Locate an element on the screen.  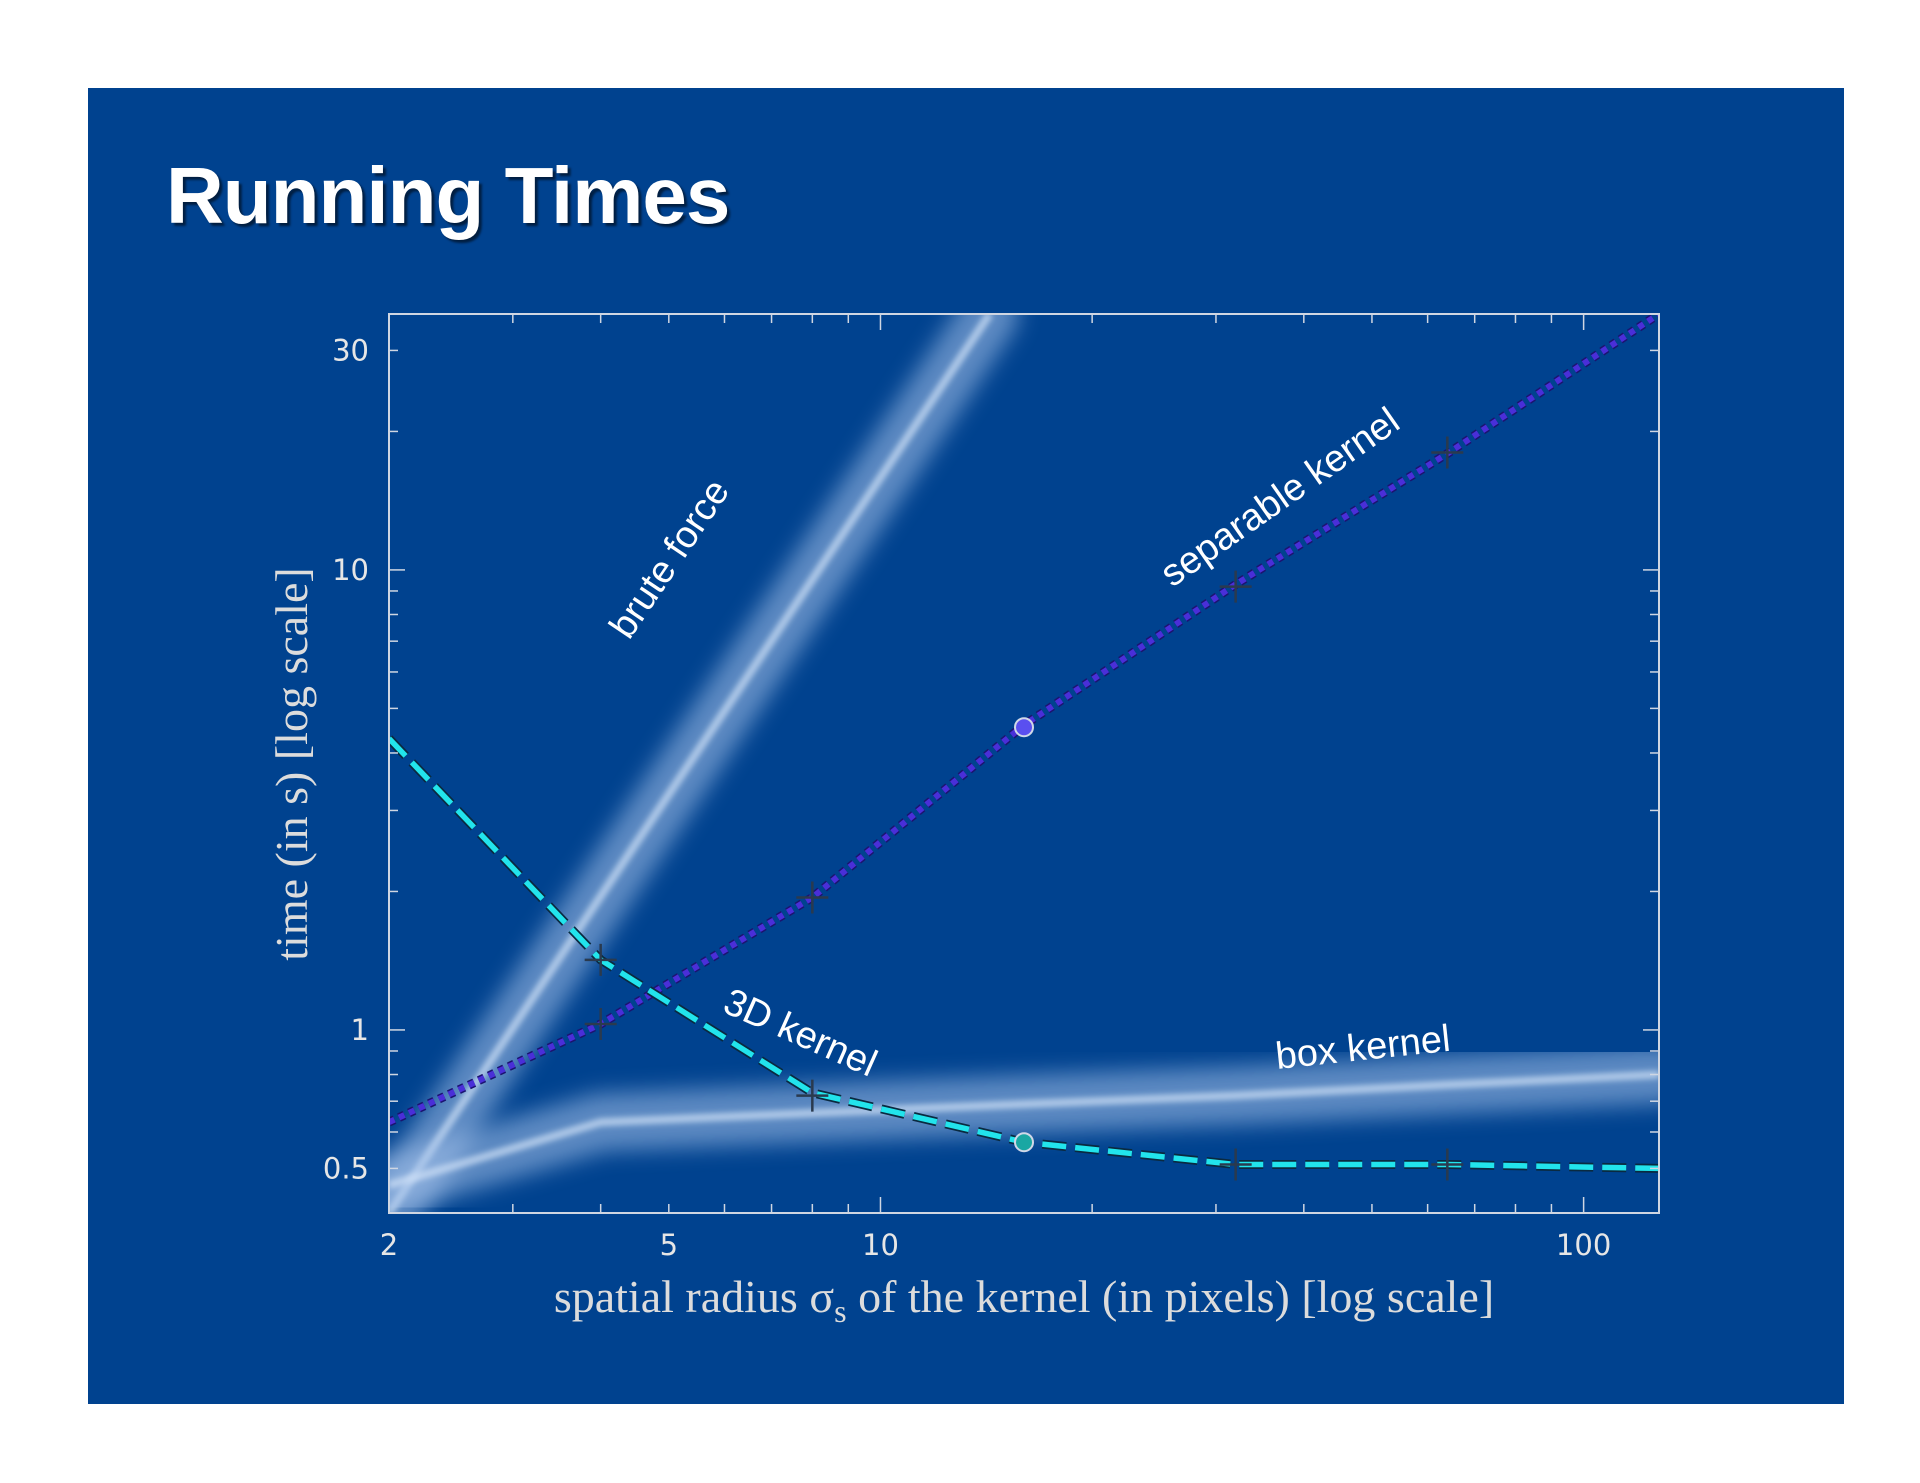
3d-kernel-marker-2 is located at coordinates (1024, 1142).